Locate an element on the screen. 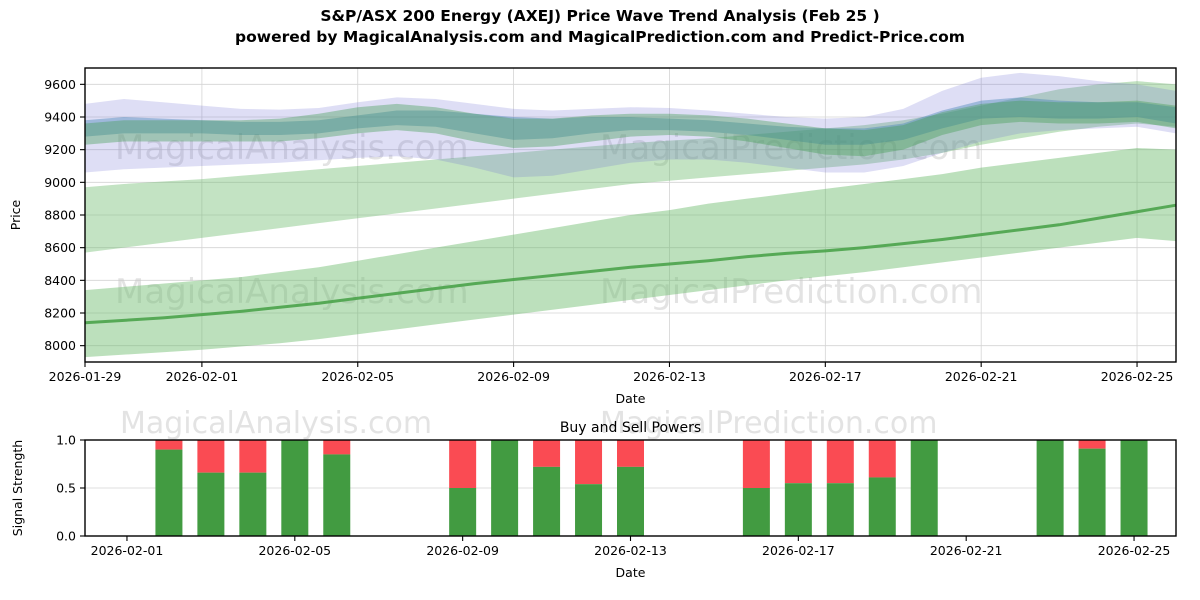 This screenshot has width=1200, height=600. x-tick-label: 2026-02-21 is located at coordinates (981, 376).